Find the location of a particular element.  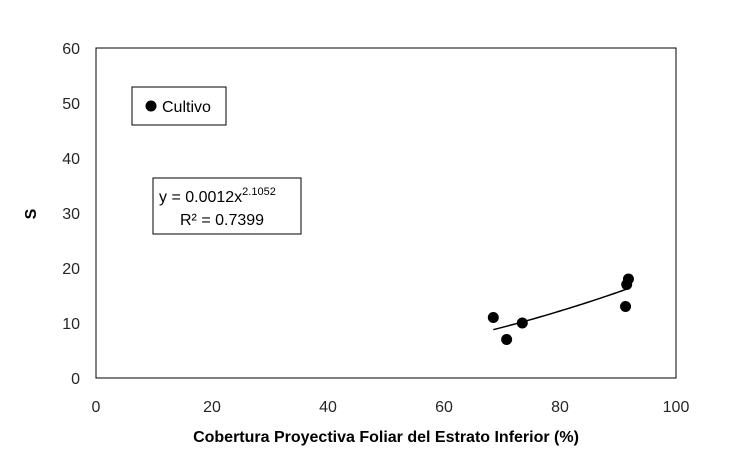

x-tick-label: 0 is located at coordinates (96, 407).